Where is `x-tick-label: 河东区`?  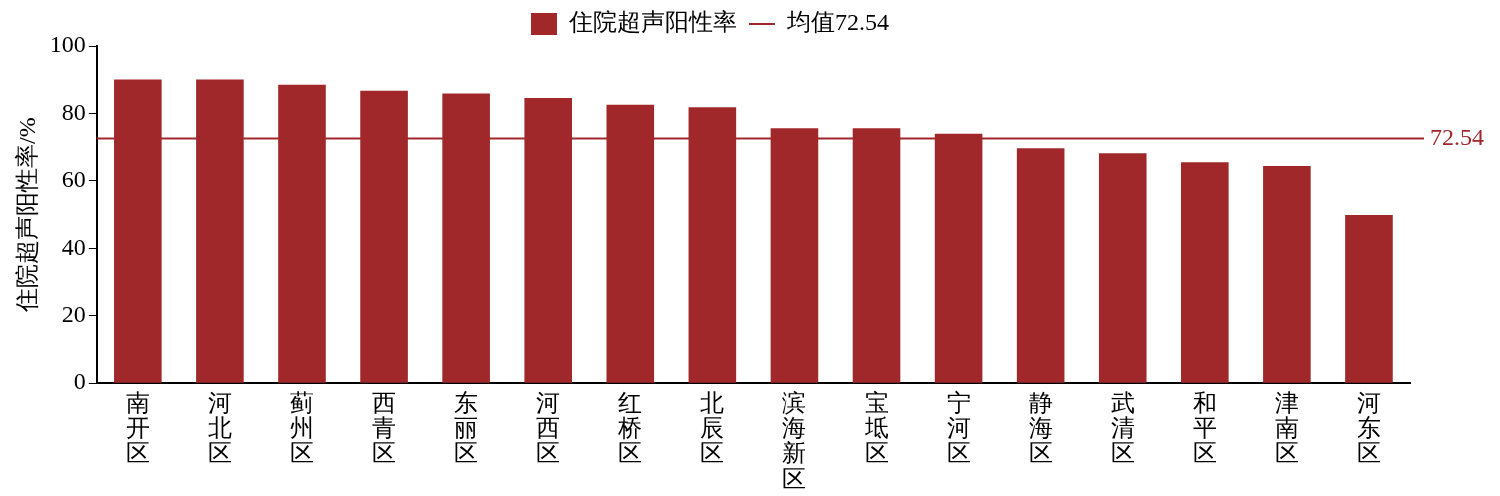 x-tick-label: 河东区 is located at coordinates (1368, 428).